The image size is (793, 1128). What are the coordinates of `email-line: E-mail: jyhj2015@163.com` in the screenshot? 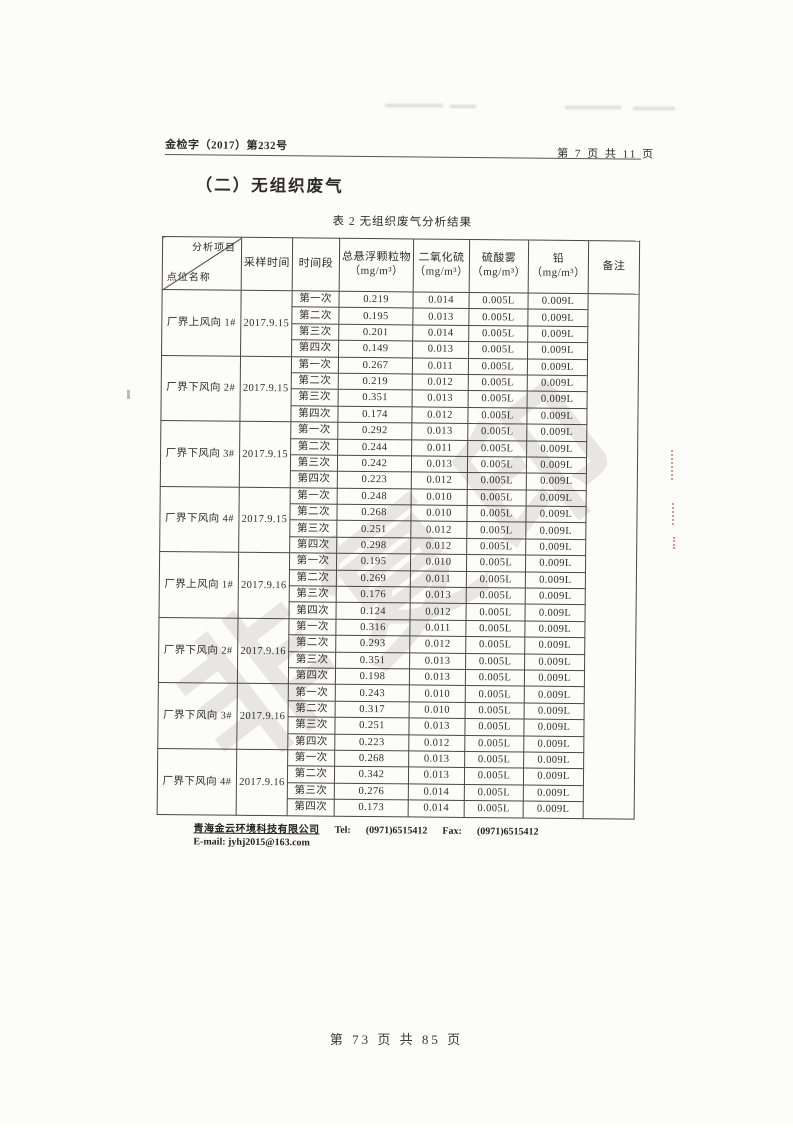 It's located at (251, 842).